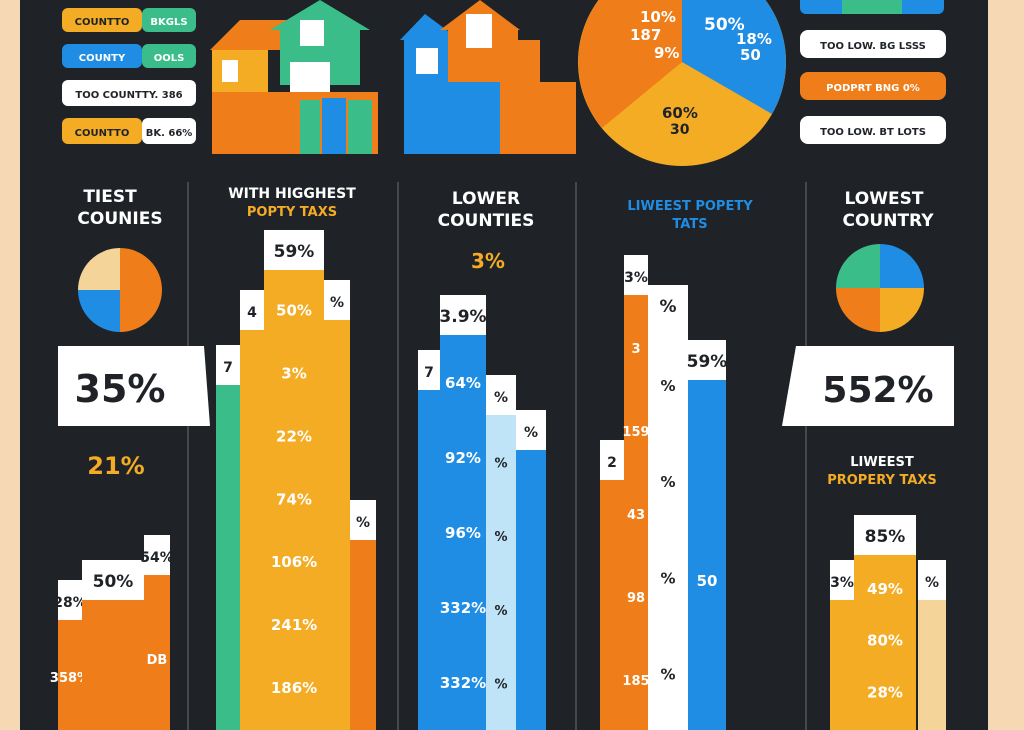 This screenshot has height=730, width=1024. I want to click on legend-value-text: BKGLS, so click(168, 22).